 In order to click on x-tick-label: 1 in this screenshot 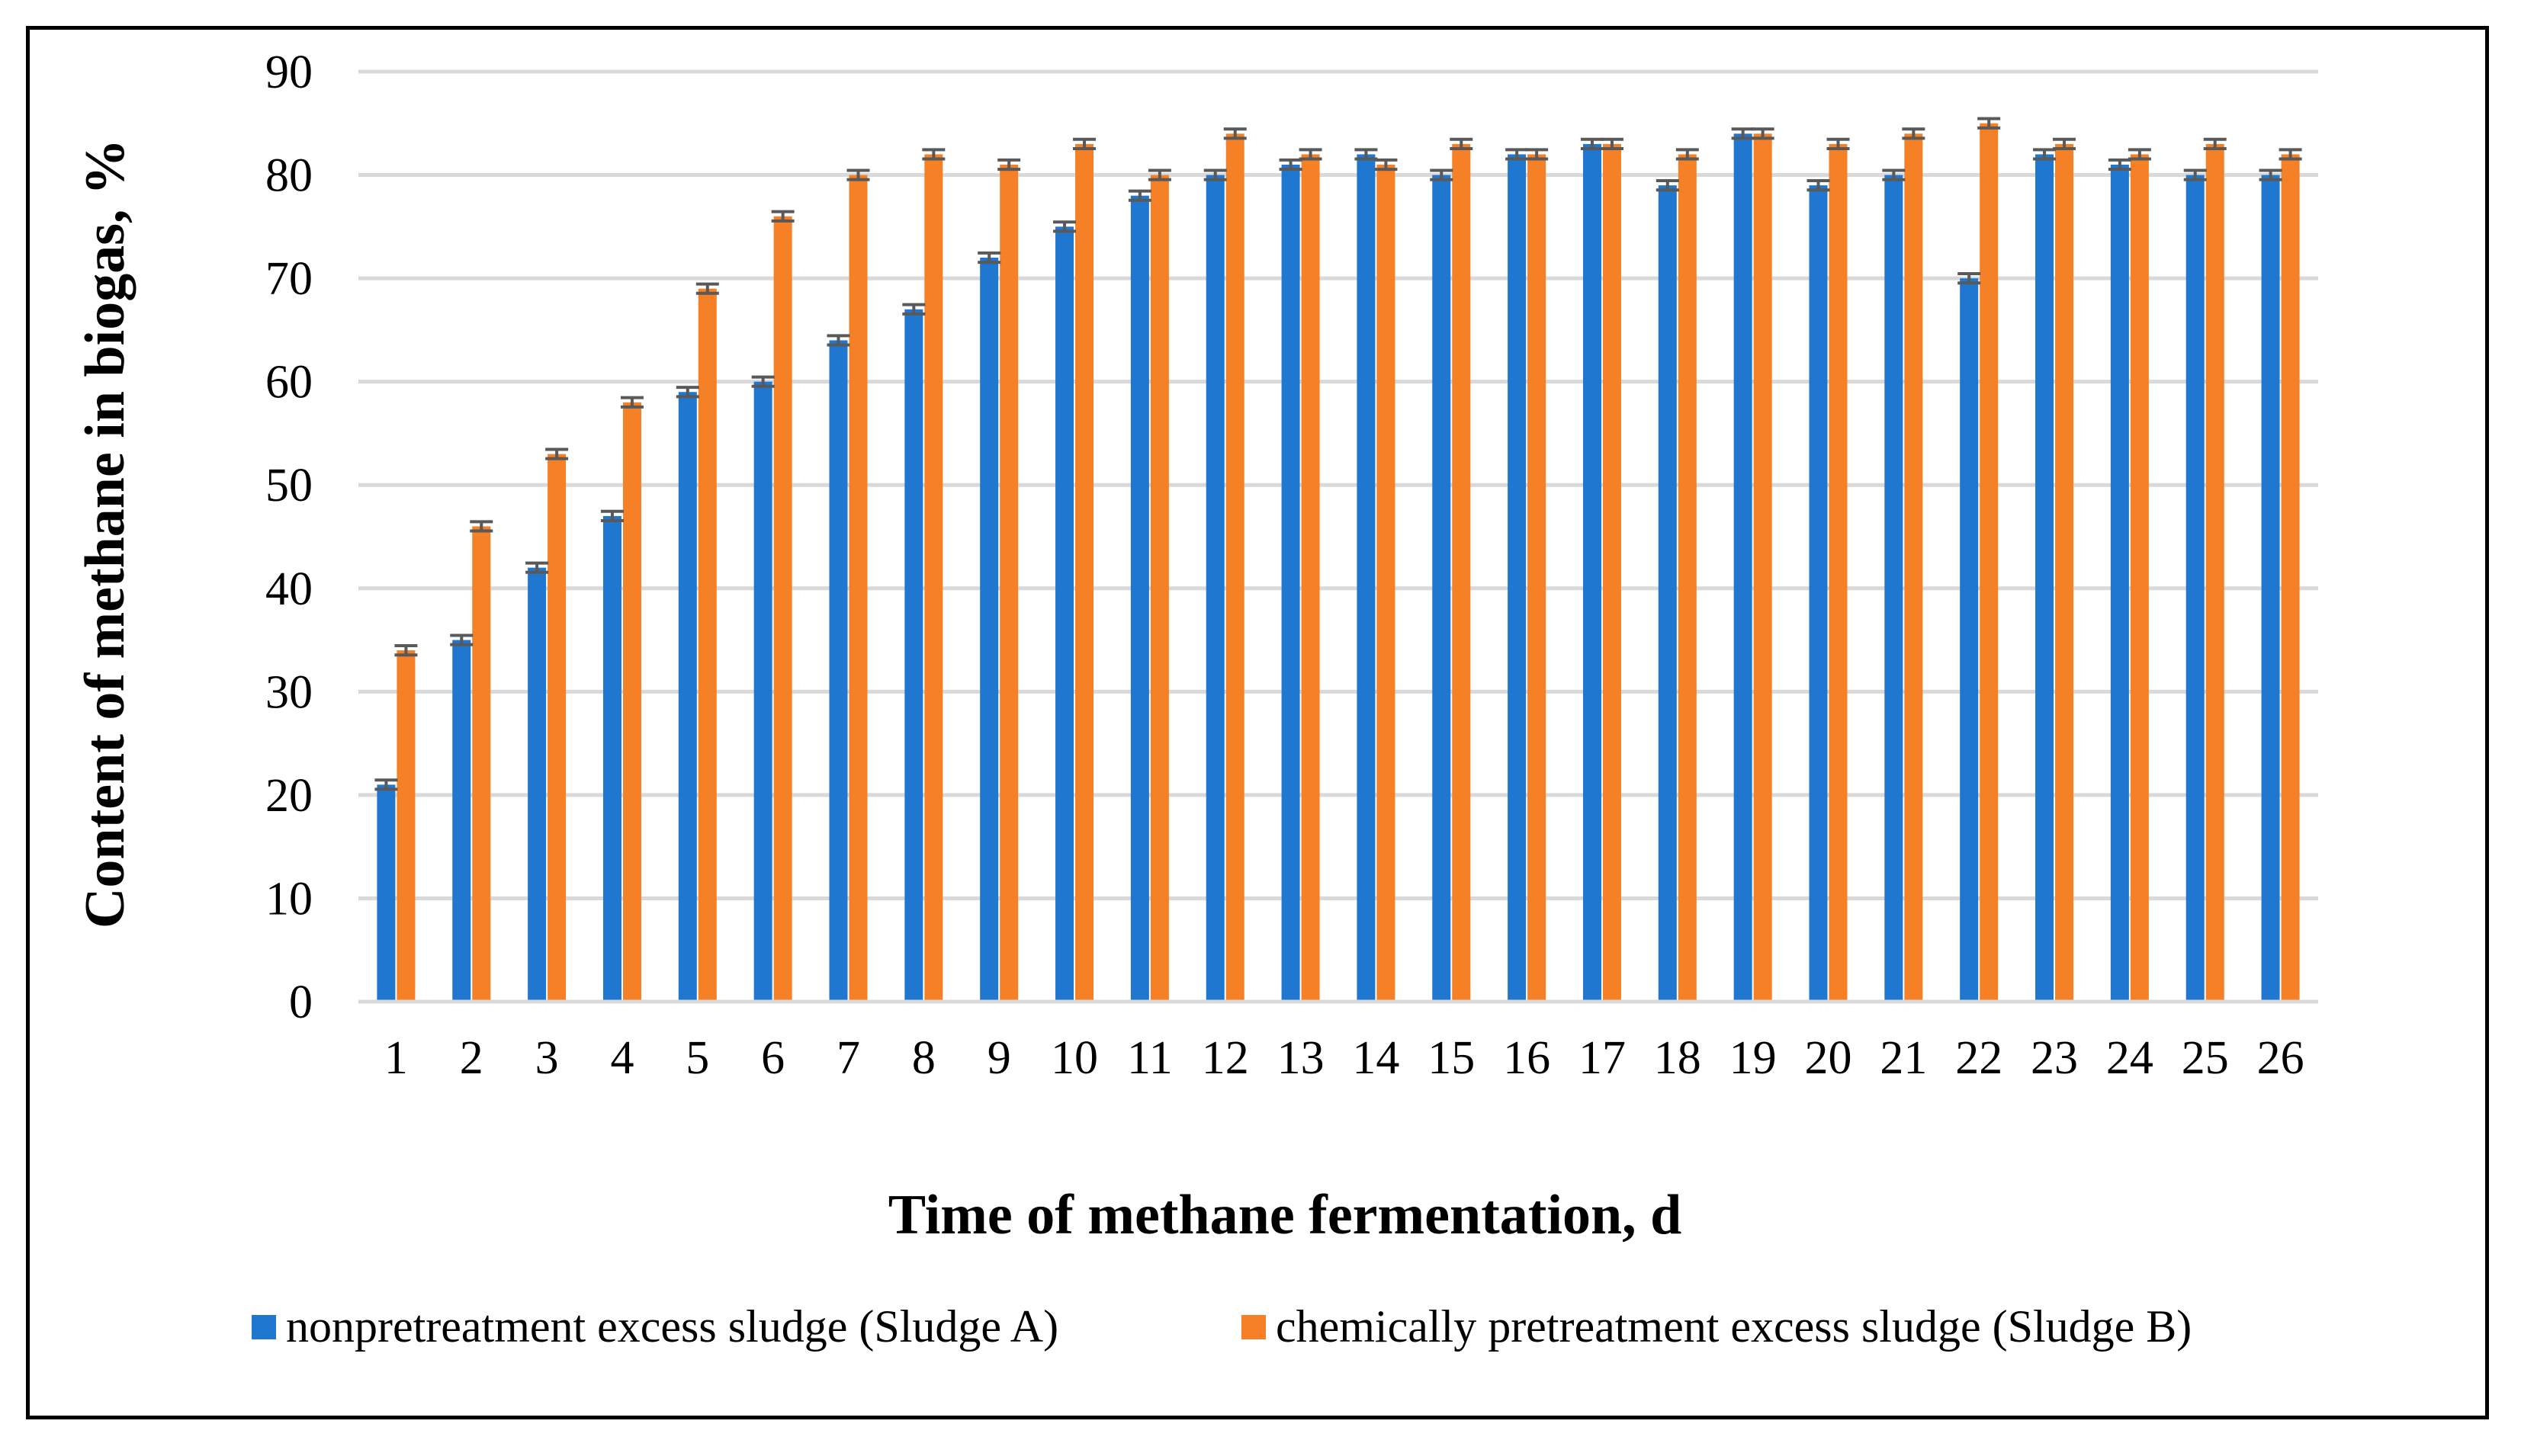, I will do `click(396, 1058)`.